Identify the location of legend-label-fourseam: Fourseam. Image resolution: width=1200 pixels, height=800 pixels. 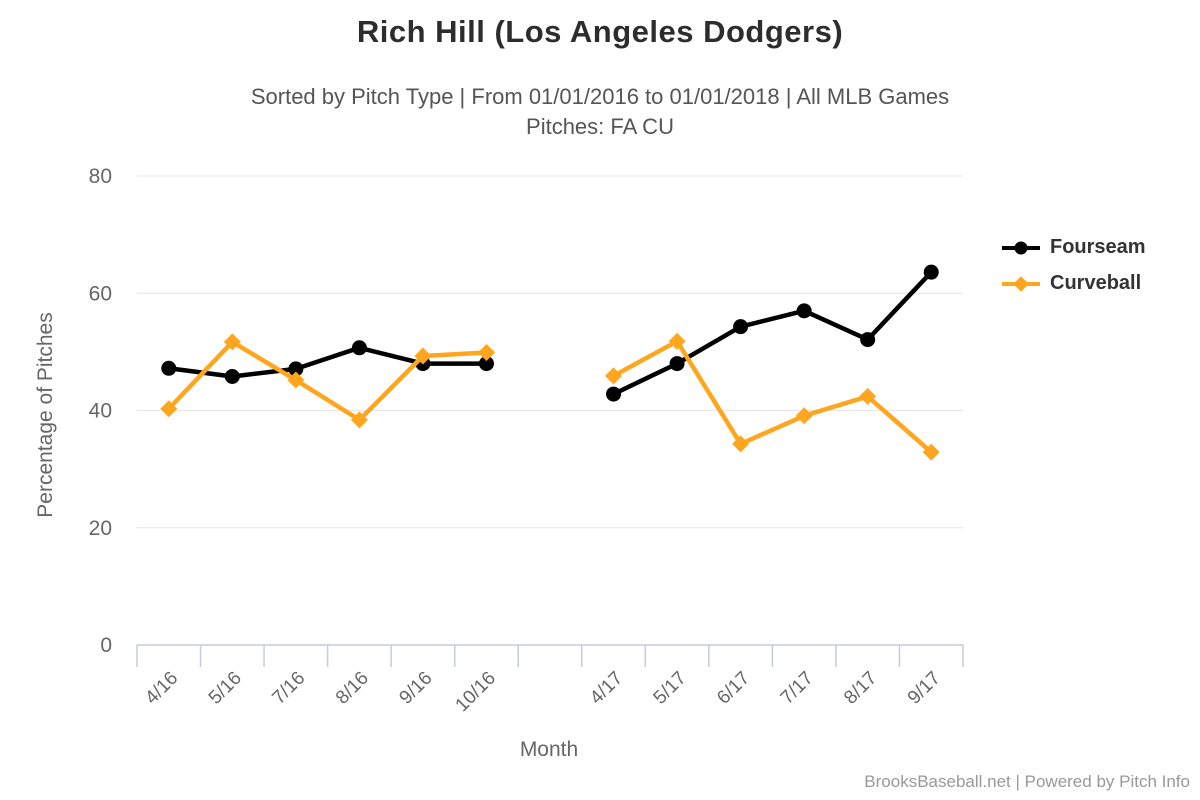
(1098, 247).